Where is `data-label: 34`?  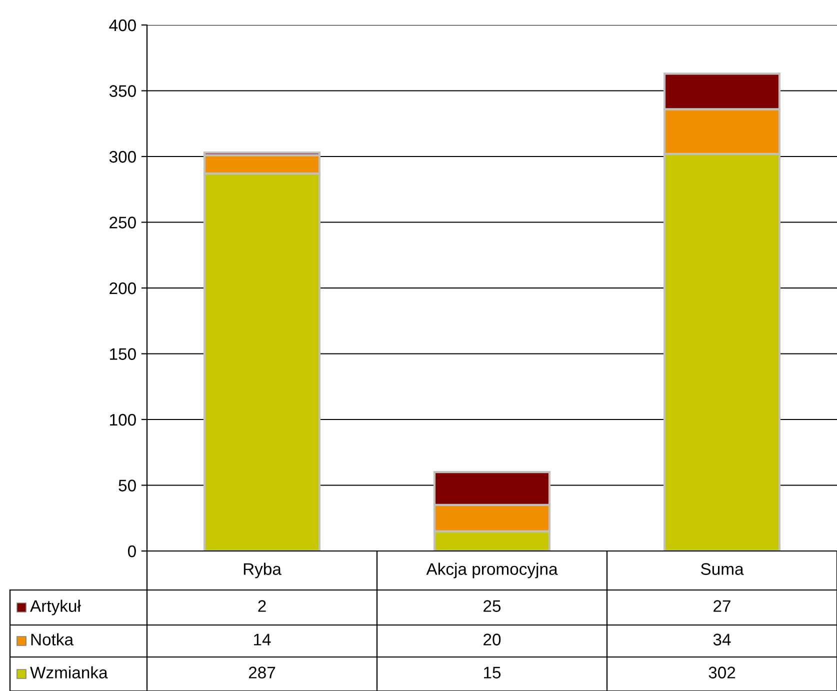
data-label: 34 is located at coordinates (722, 640).